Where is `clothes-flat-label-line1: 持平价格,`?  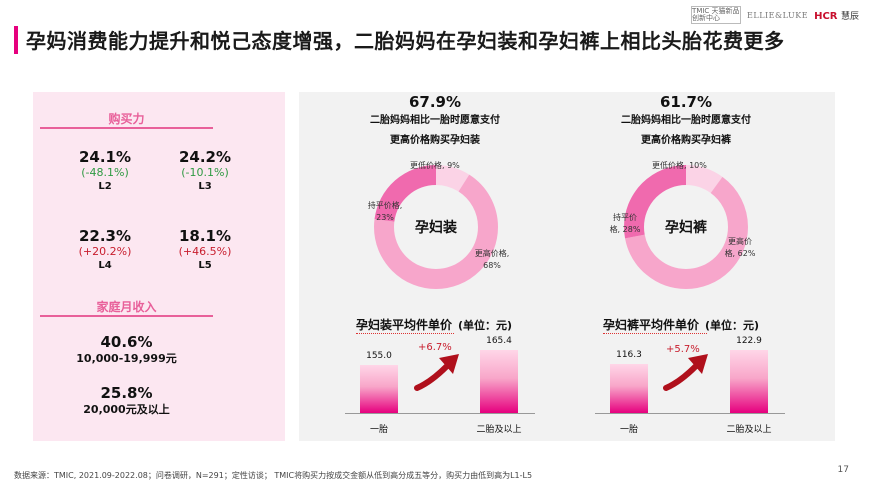 clothes-flat-label-line1: 持平价格, is located at coordinates (385, 205).